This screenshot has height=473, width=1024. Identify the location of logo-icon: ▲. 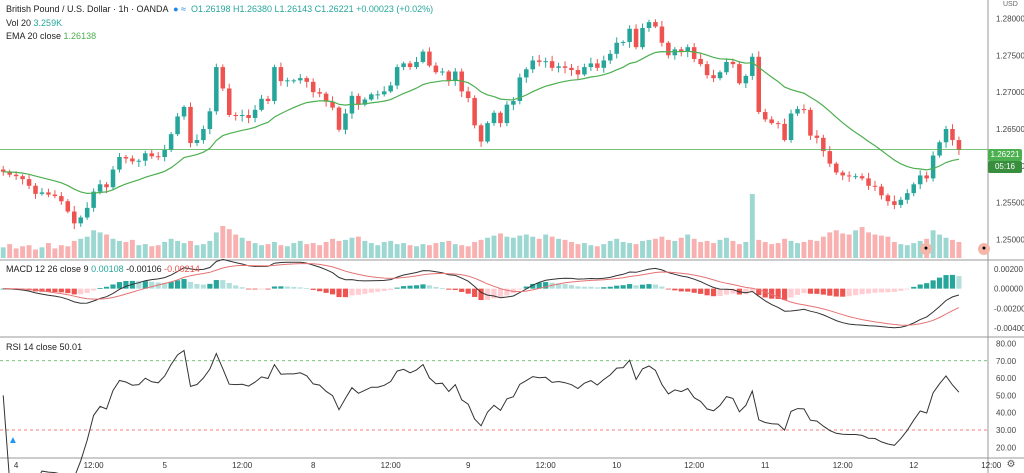
(13, 440).